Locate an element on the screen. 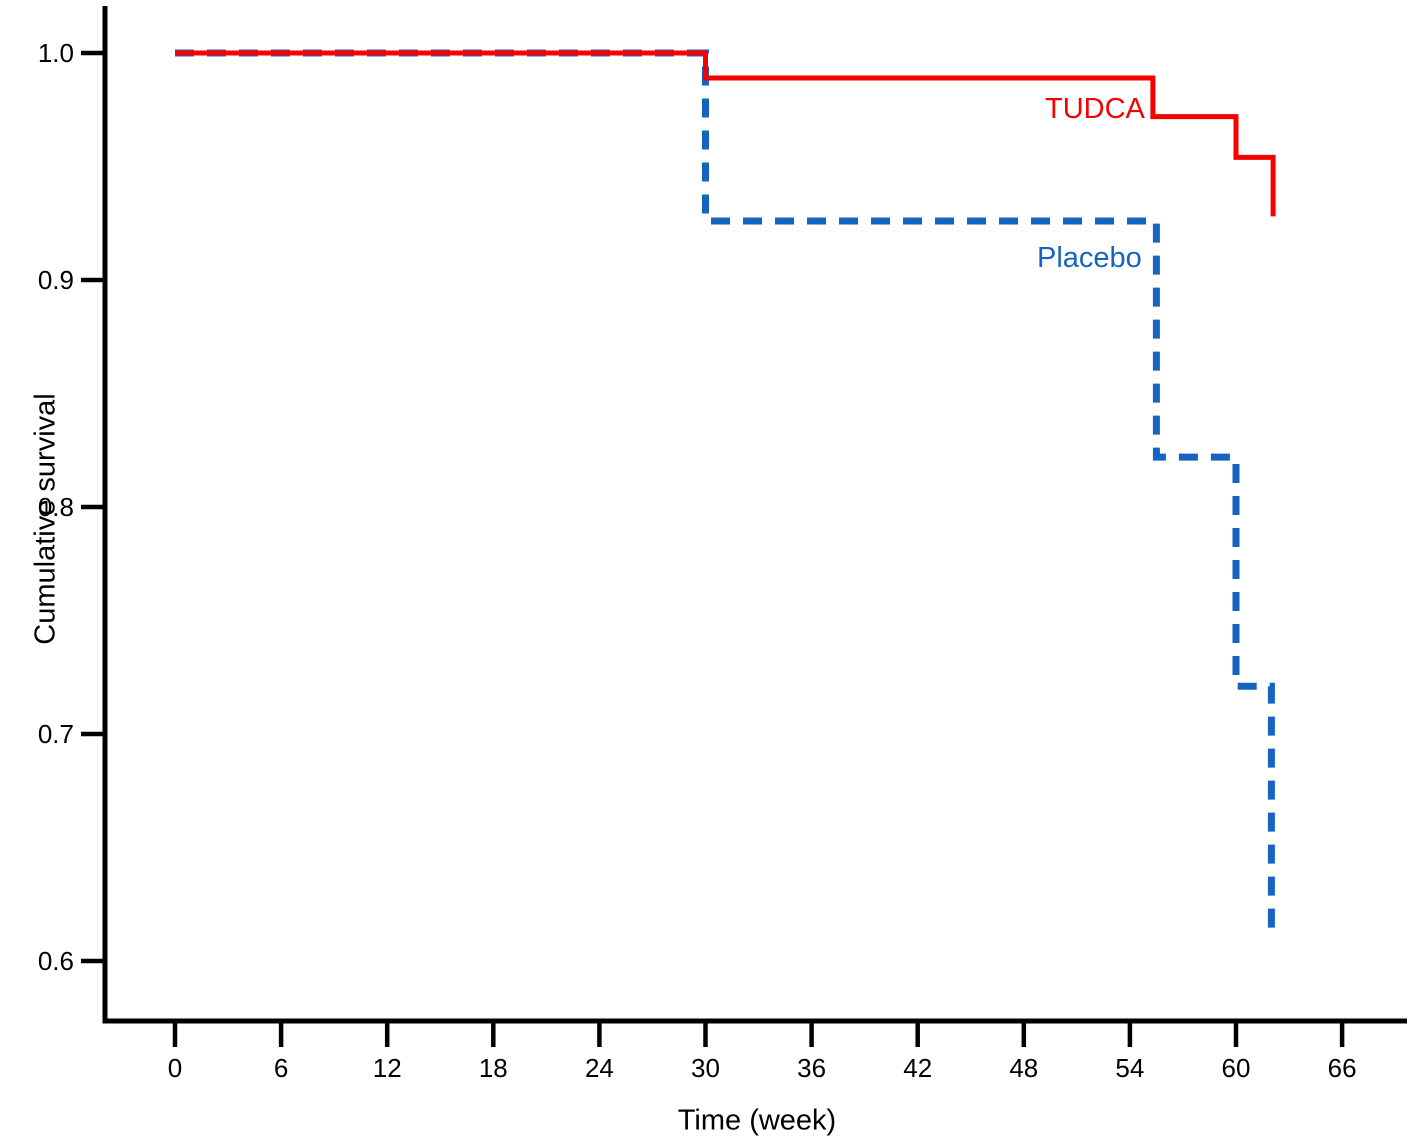  x-tick-label: 42 is located at coordinates (917, 1068).